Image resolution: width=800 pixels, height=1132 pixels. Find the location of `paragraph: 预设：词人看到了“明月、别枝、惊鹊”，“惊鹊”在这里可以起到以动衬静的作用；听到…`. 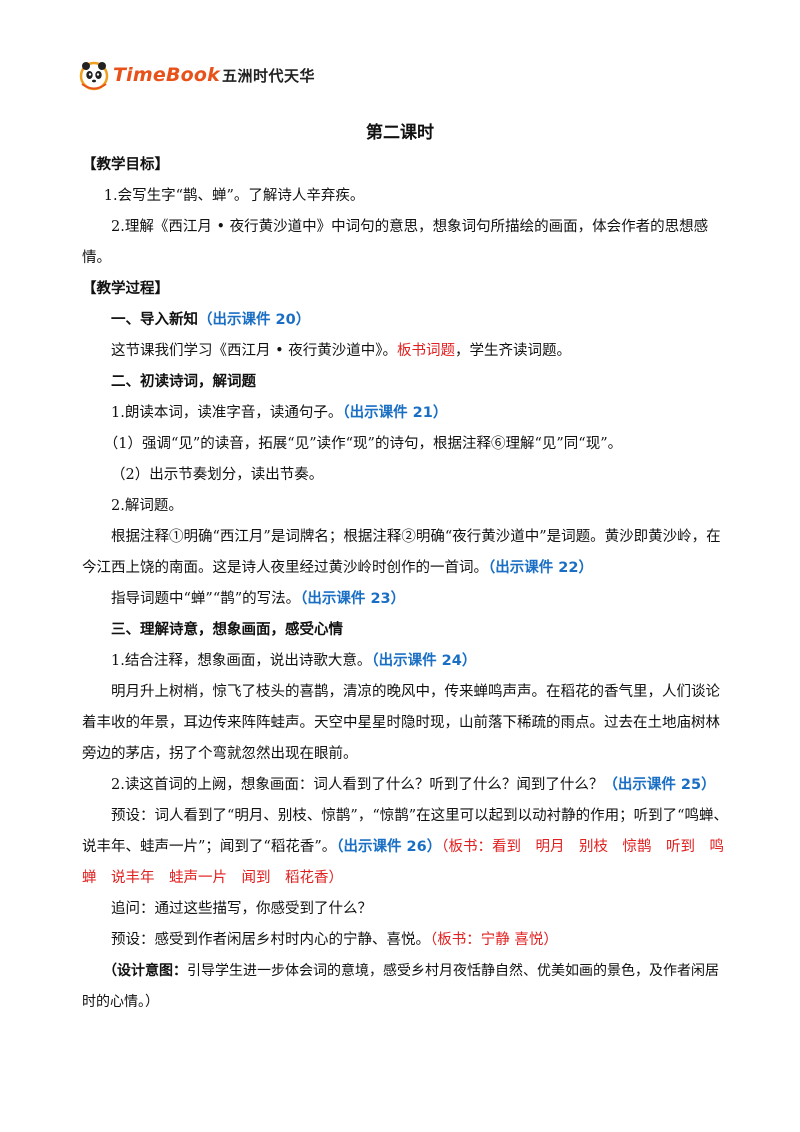

paragraph: 预设：词人看到了“明月、别枝、惊鹊”，“惊鹊”在这里可以起到以动衬静的作用；听到… is located at coordinates (407, 847).